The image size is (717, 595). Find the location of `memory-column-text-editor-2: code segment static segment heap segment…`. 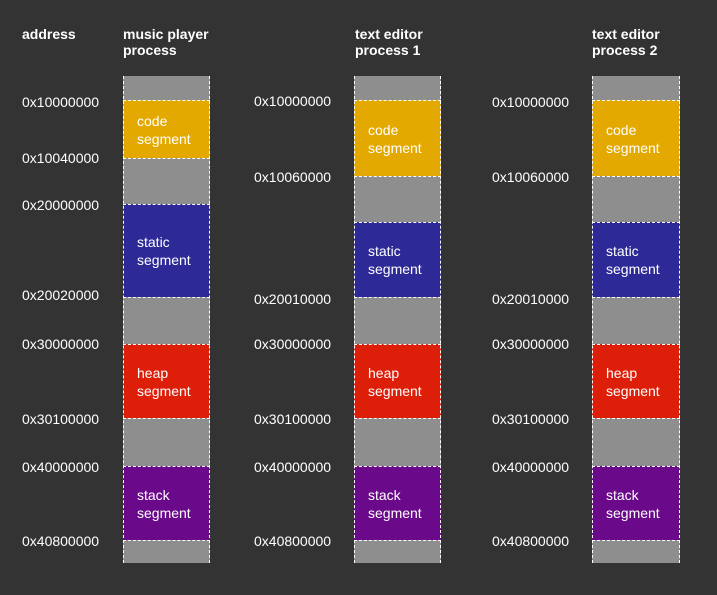

memory-column-text-editor-2: code segment static segment heap segment… is located at coordinates (636, 319).